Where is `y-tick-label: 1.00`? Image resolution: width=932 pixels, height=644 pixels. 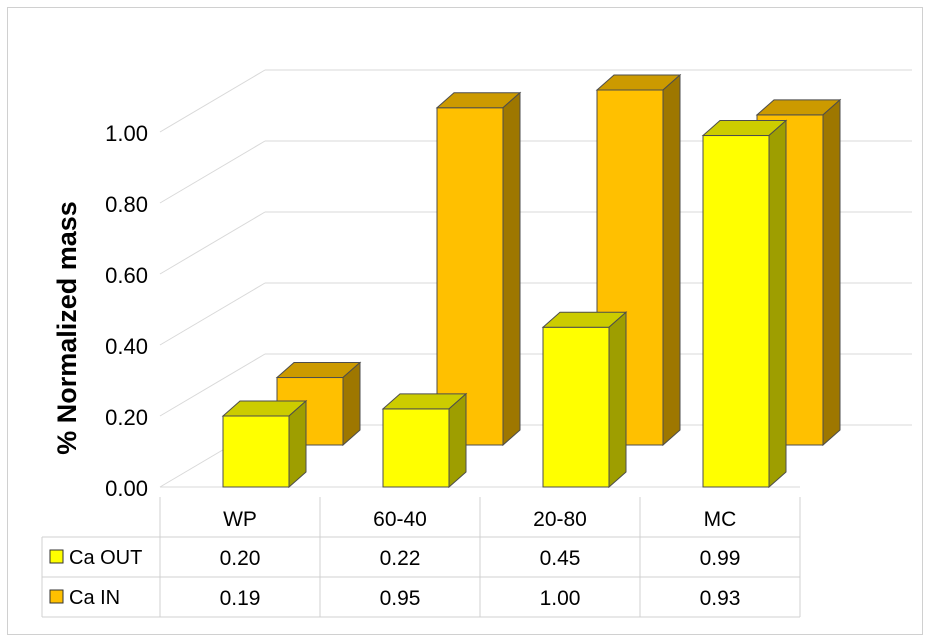 y-tick-label: 1.00 is located at coordinates (126, 133).